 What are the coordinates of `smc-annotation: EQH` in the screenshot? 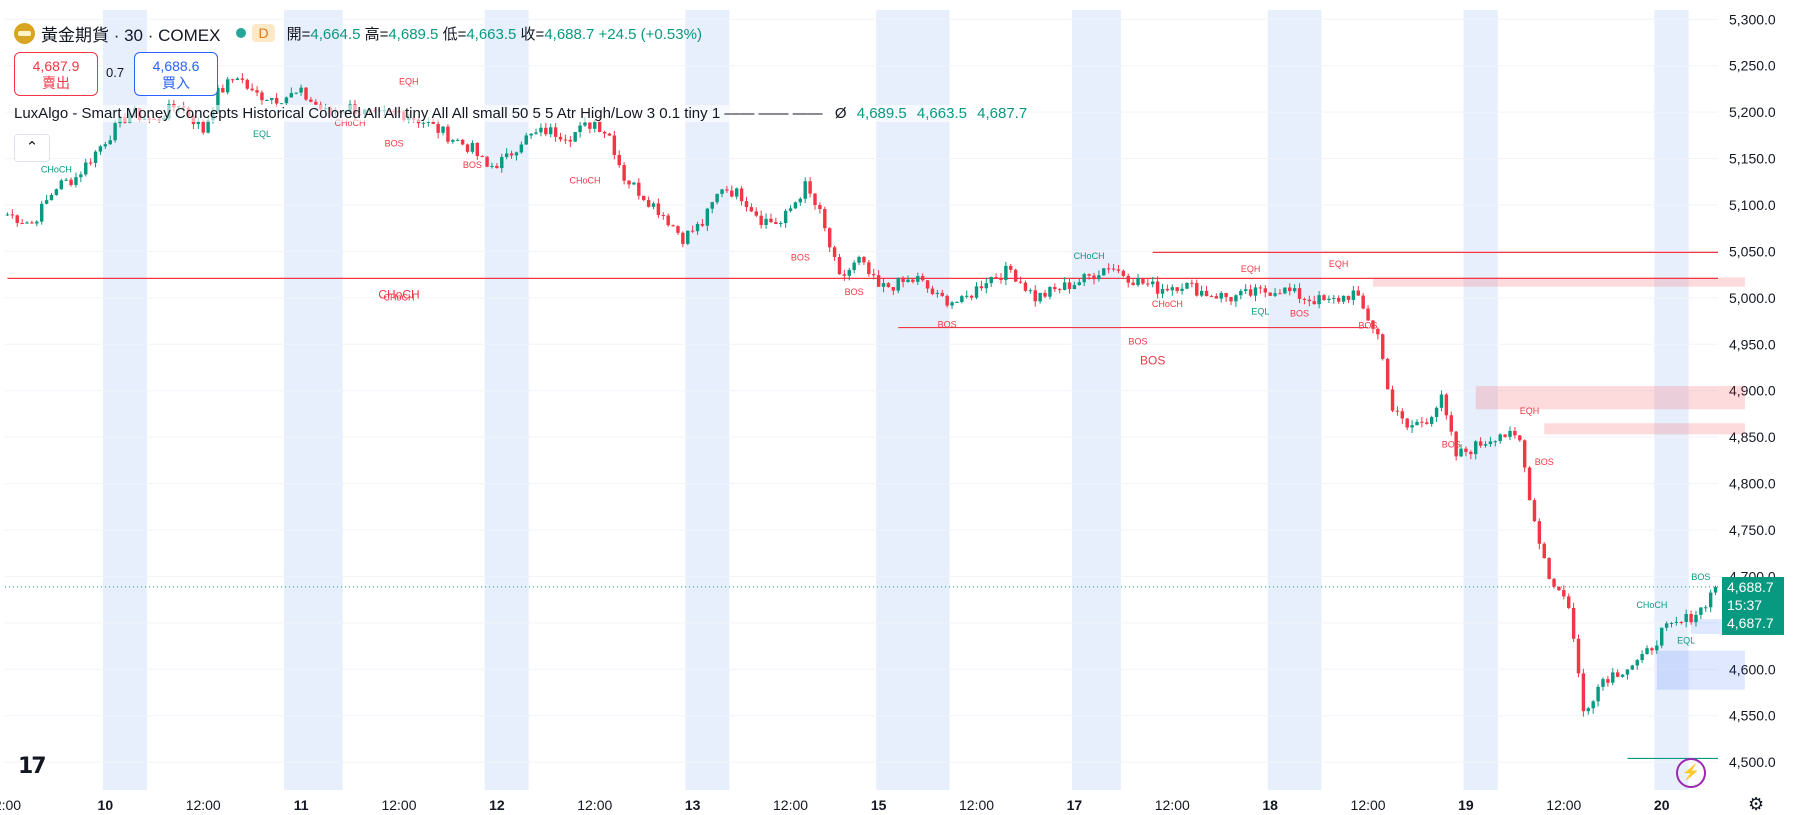 It's located at (1530, 411).